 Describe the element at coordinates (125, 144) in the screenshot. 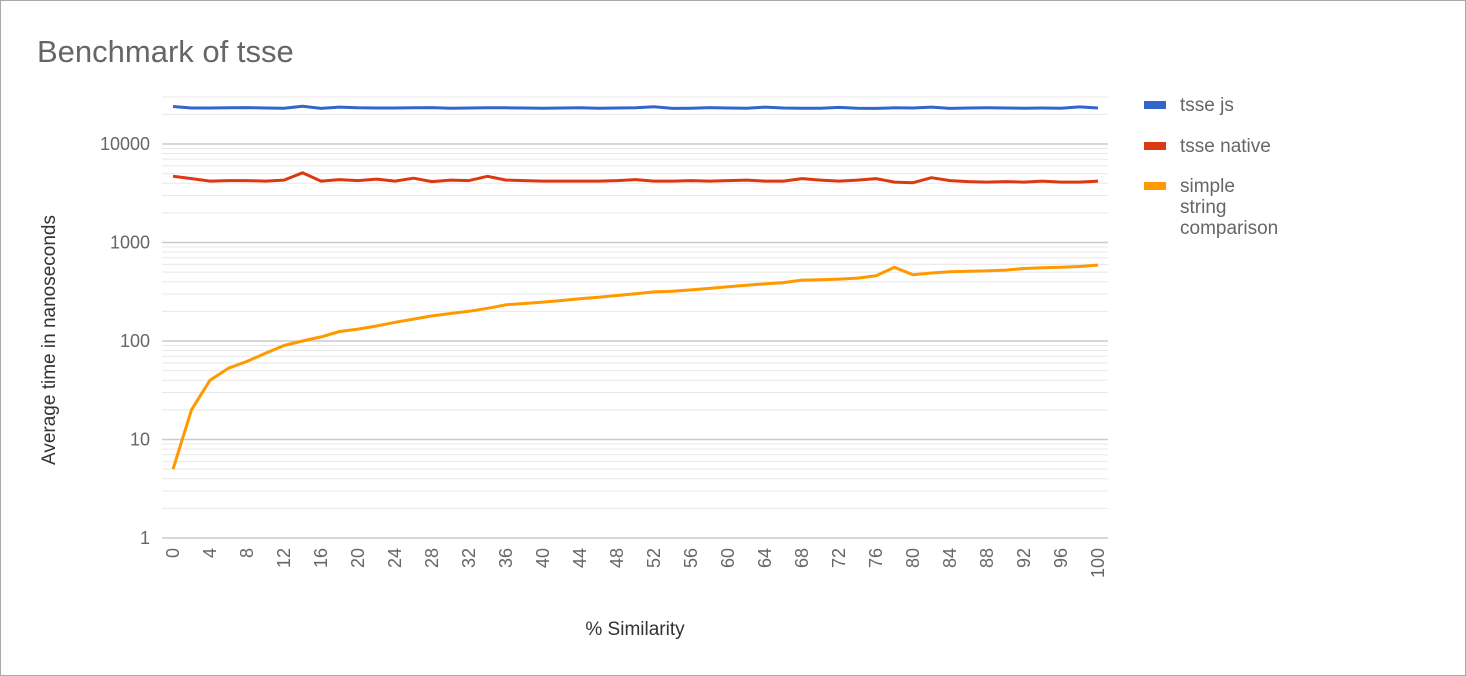

I see `y-tick-label: 10000` at that location.